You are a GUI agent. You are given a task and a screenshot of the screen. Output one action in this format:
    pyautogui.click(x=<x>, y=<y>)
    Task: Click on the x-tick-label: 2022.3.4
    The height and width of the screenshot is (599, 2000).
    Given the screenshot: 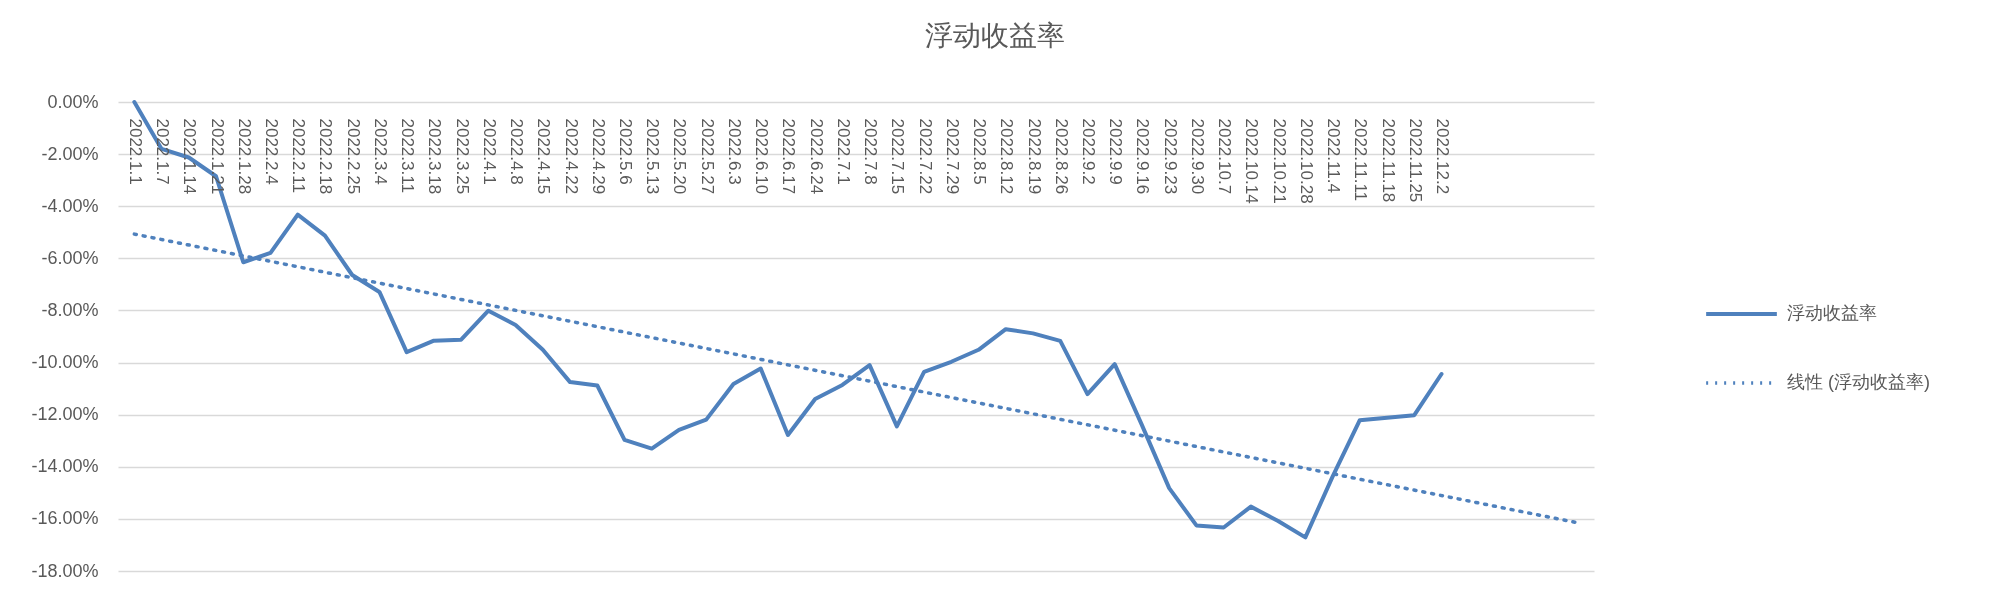 What is the action you would take?
    pyautogui.click(x=380, y=151)
    